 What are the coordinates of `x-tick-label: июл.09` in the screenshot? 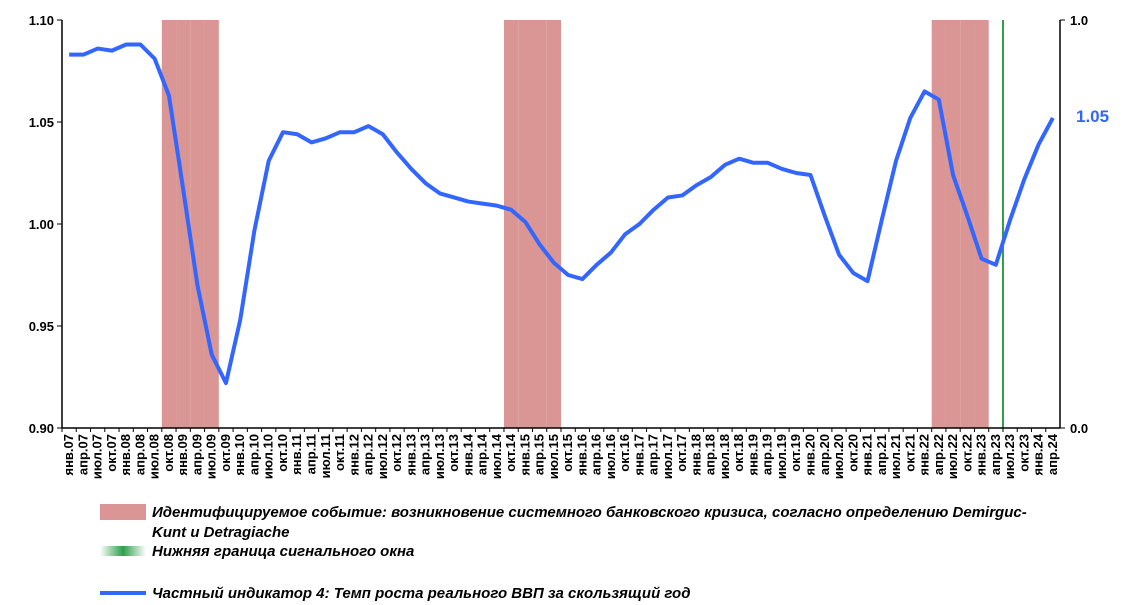 It's located at (211, 456).